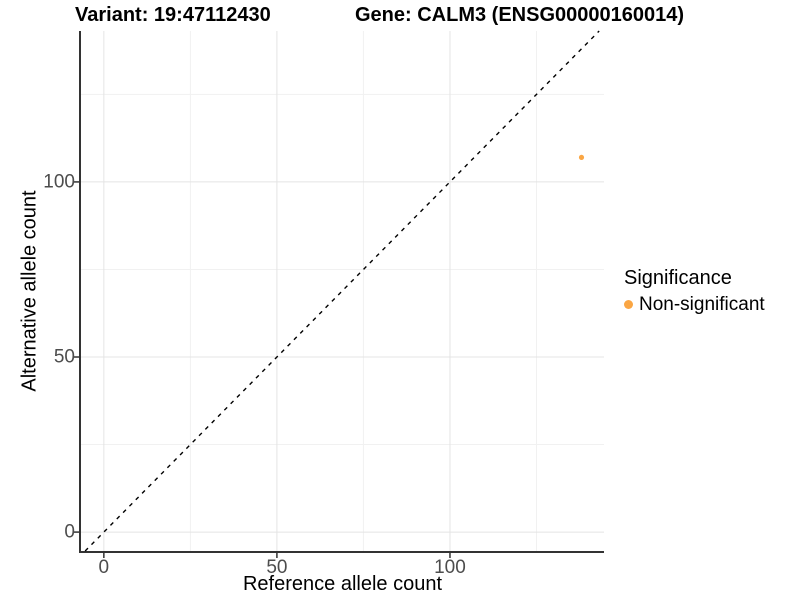 The height and width of the screenshot is (600, 800). Describe the element at coordinates (64, 357) in the screenshot. I see `y-tick-label: 50` at that location.